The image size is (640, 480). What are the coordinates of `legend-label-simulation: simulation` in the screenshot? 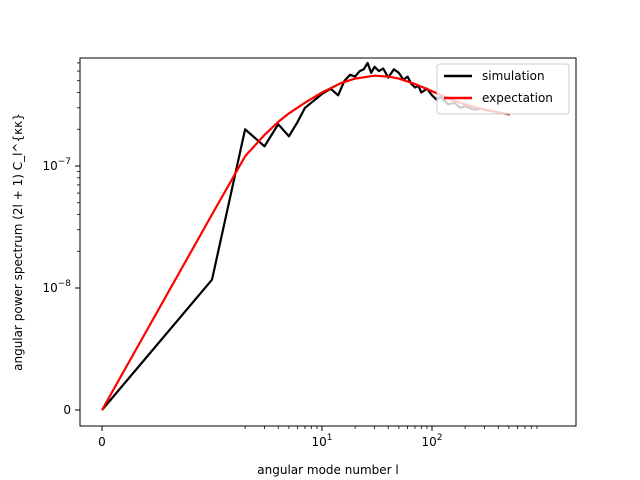 It's located at (513, 76).